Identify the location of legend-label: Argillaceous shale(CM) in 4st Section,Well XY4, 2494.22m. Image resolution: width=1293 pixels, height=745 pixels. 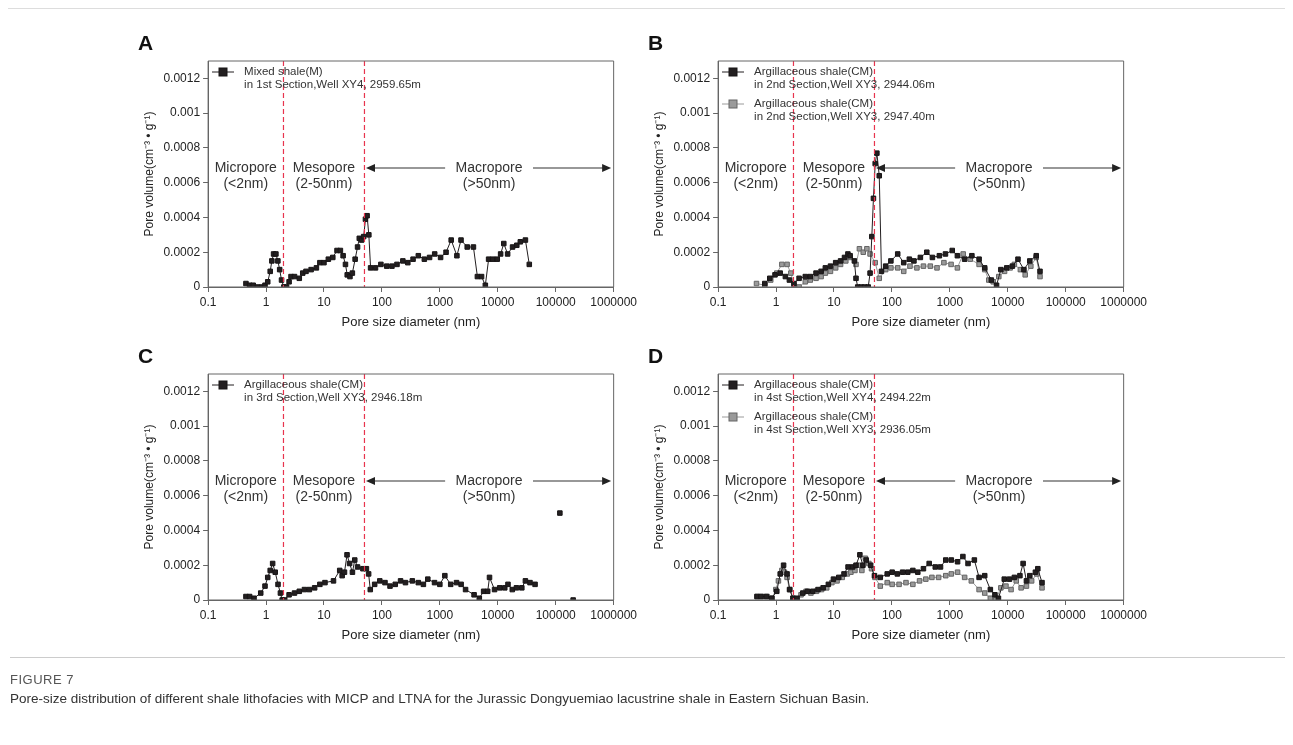
(842, 391).